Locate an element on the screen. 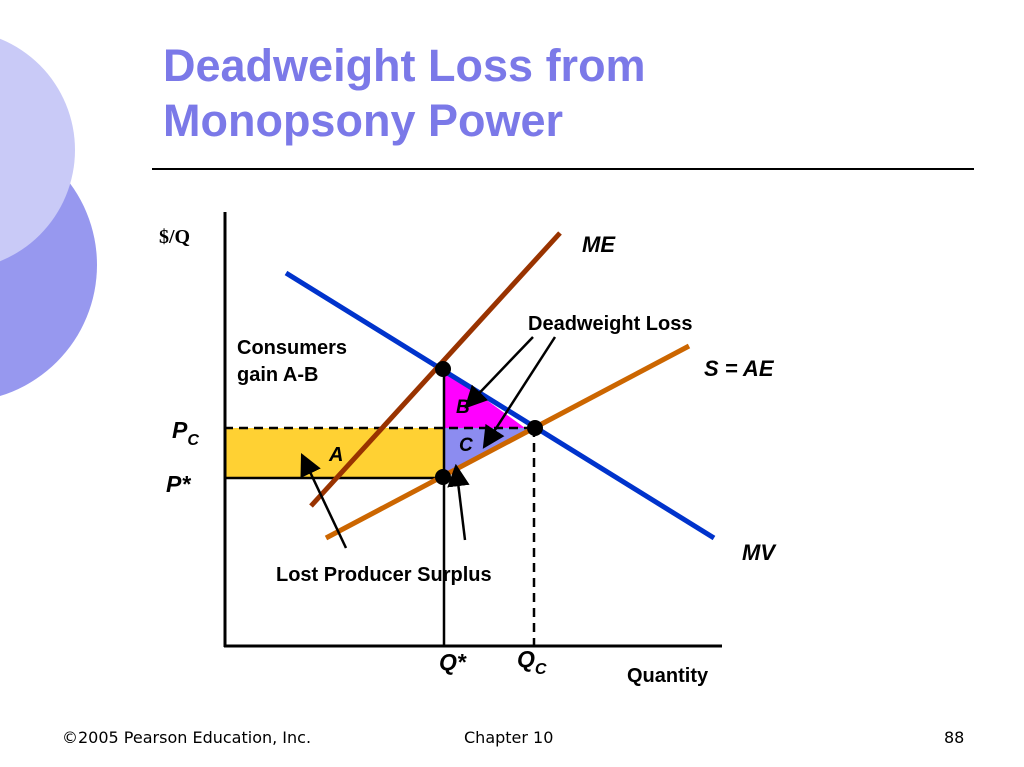  area-a-label: A is located at coordinates (335, 455).